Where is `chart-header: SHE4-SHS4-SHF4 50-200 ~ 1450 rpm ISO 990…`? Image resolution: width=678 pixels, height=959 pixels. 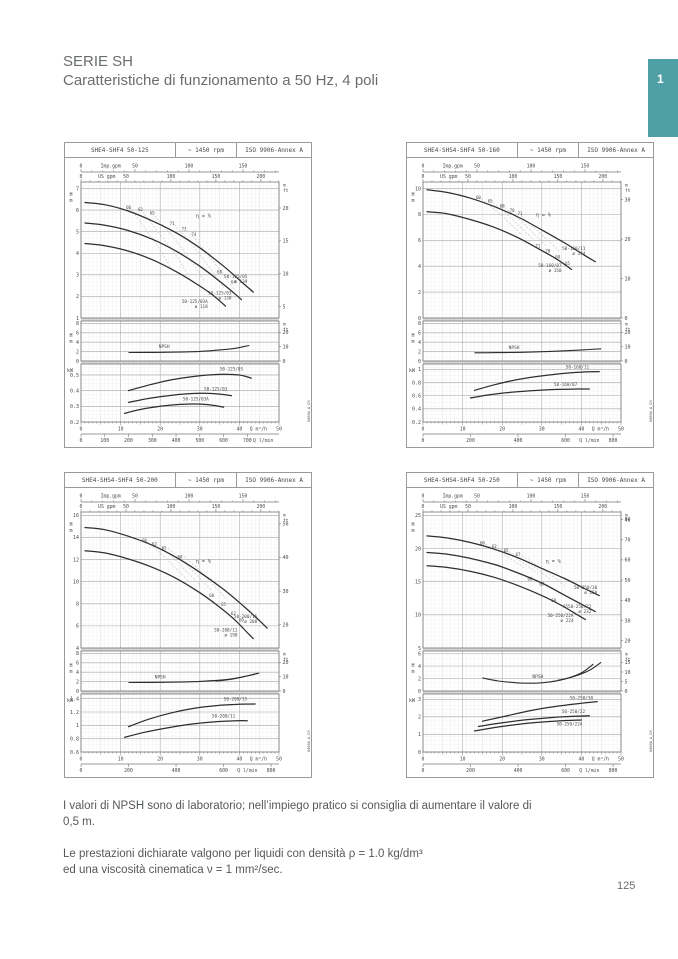
chart-header: SHE4-SHS4-SHF4 50-200 ~ 1450 rpm ISO 990… is located at coordinates (188, 480).